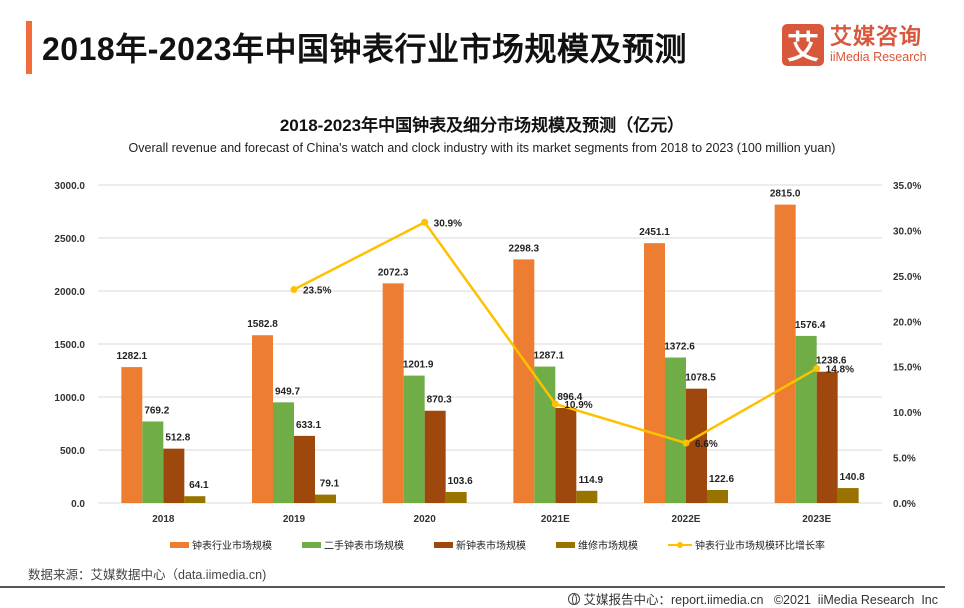 The height and width of the screenshot is (608, 964). I want to click on bar-data-label: 103.6, so click(460, 481).